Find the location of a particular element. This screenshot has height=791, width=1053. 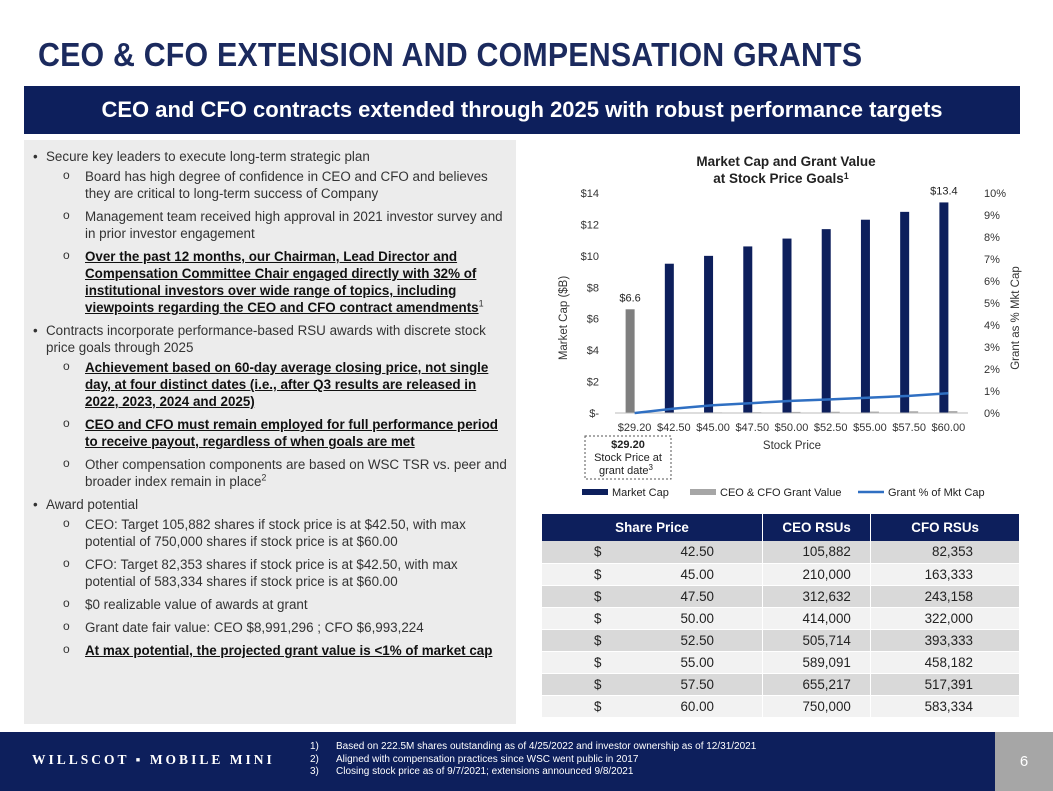

y-tick-label: $6 is located at coordinates (593, 320).